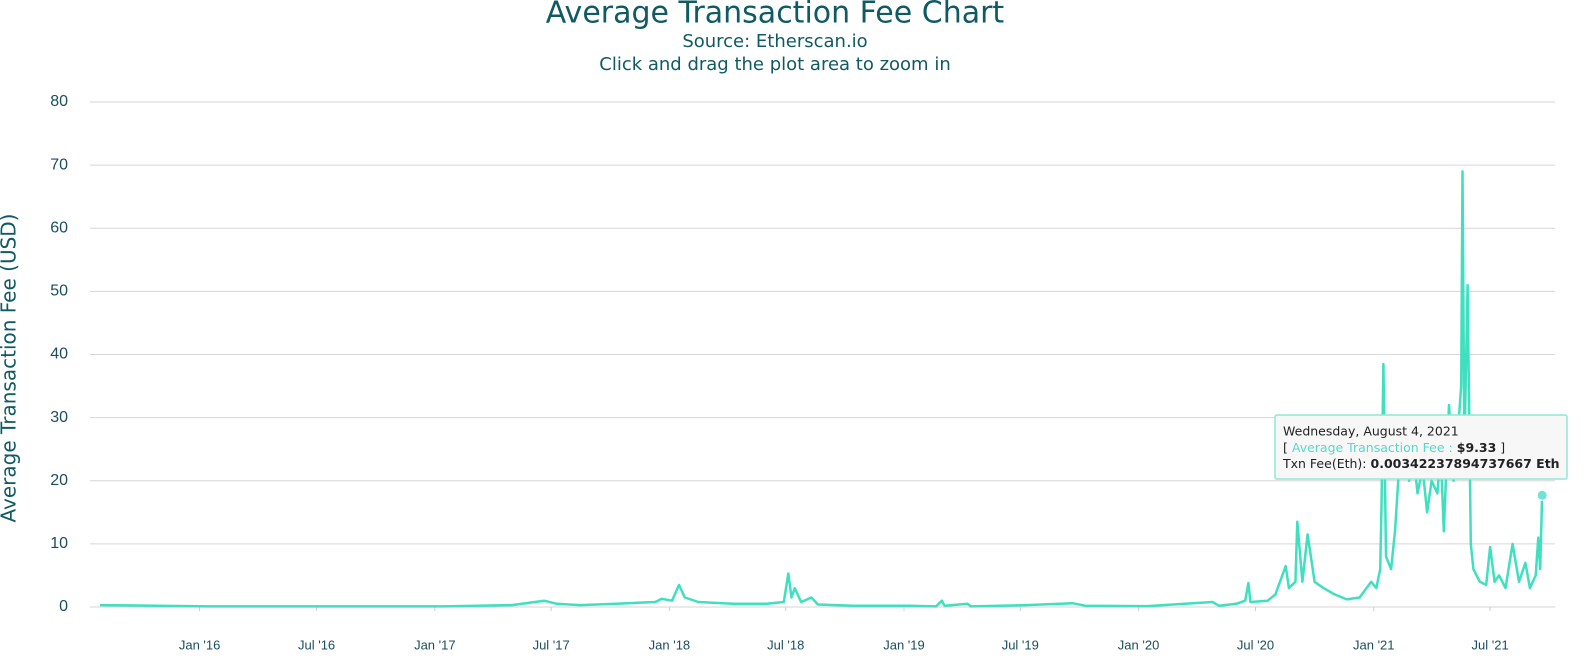 The height and width of the screenshot is (661, 1590). Describe the element at coordinates (59, 164) in the screenshot. I see `y-tick-label: 70` at that location.